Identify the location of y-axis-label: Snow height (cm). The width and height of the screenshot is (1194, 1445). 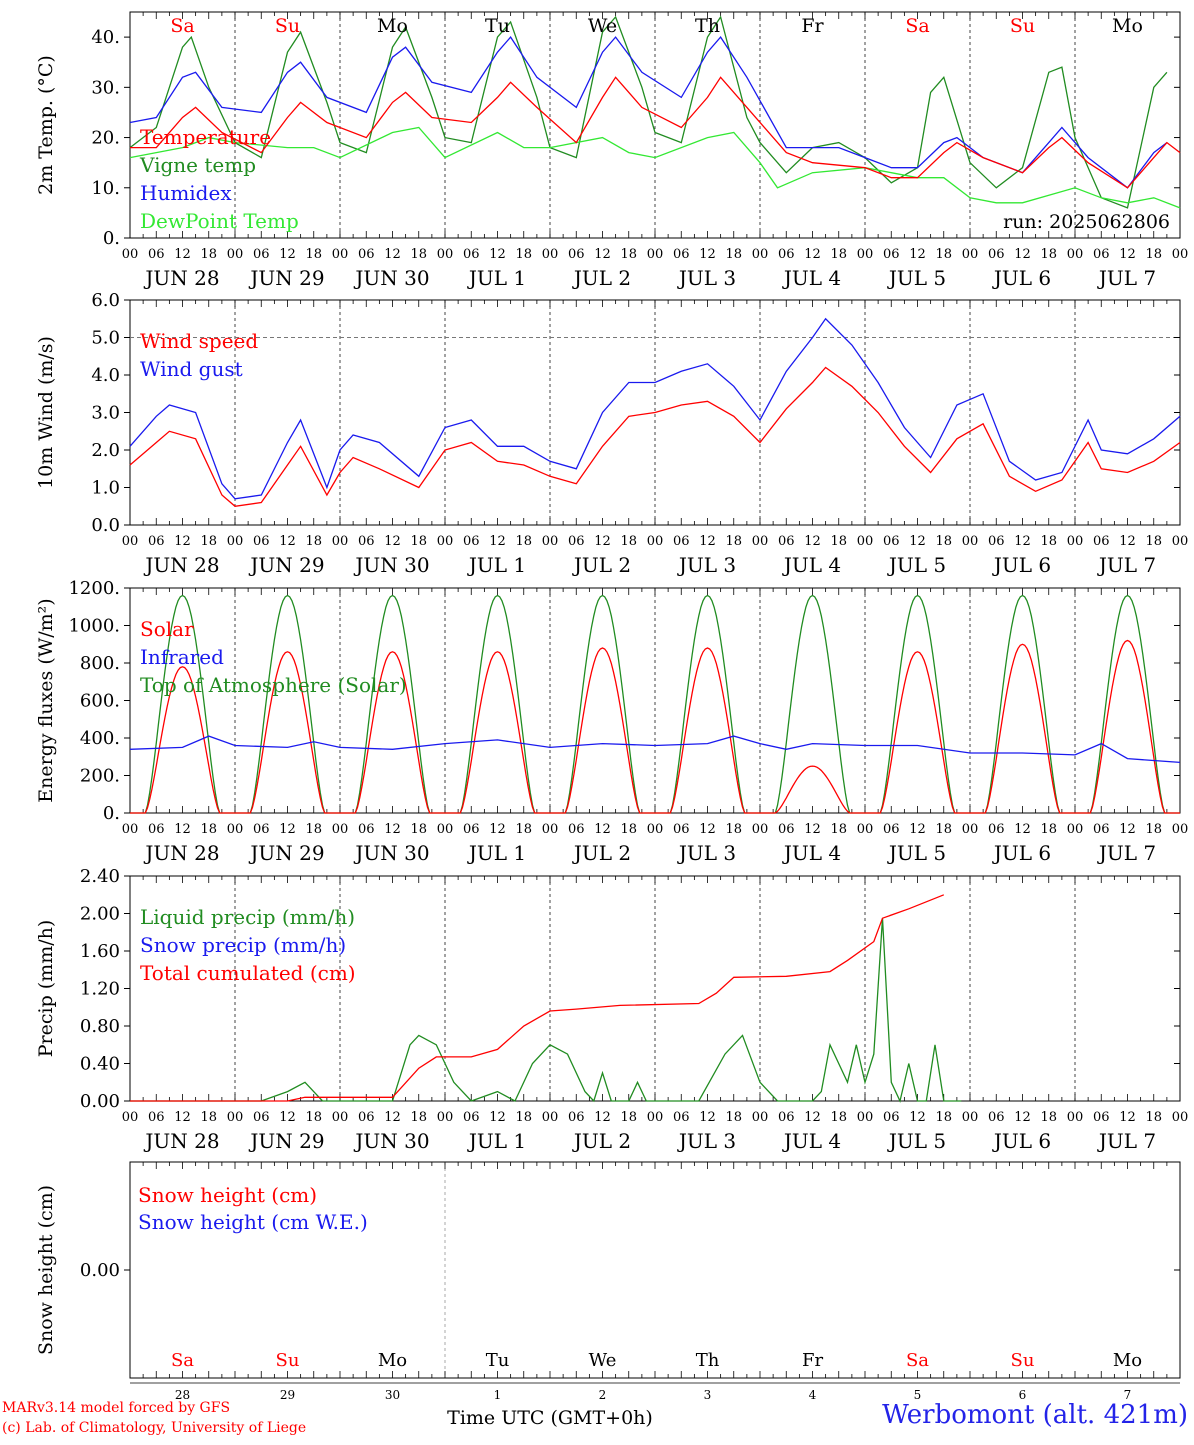
(46, 1270).